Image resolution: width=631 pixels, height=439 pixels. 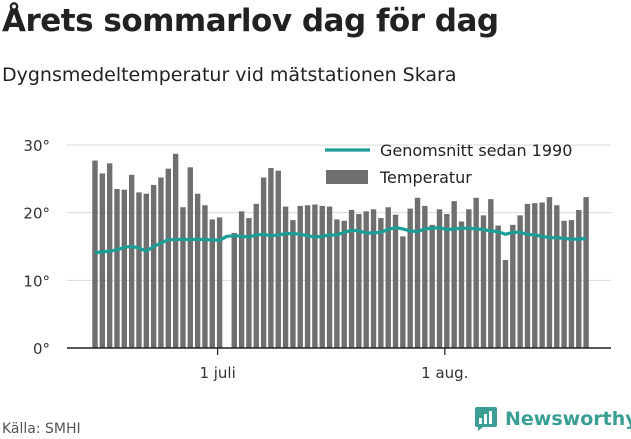 What do you see at coordinates (448, 164) in the screenshot?
I see `legend: Genomsnitt sedan 1990 Temperatur` at bounding box center [448, 164].